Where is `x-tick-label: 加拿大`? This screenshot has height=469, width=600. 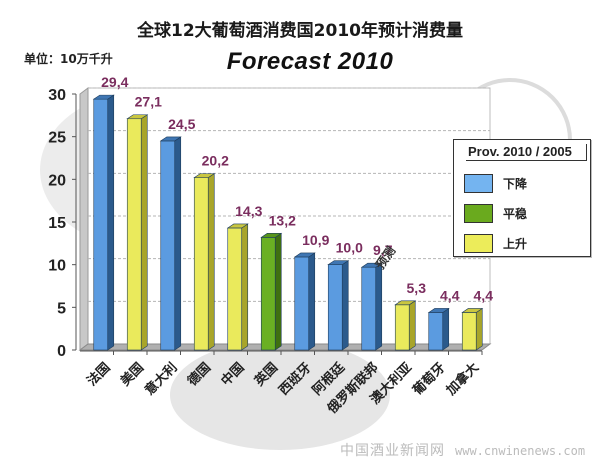 x-tick-label: 加拿大 is located at coordinates (462, 380).